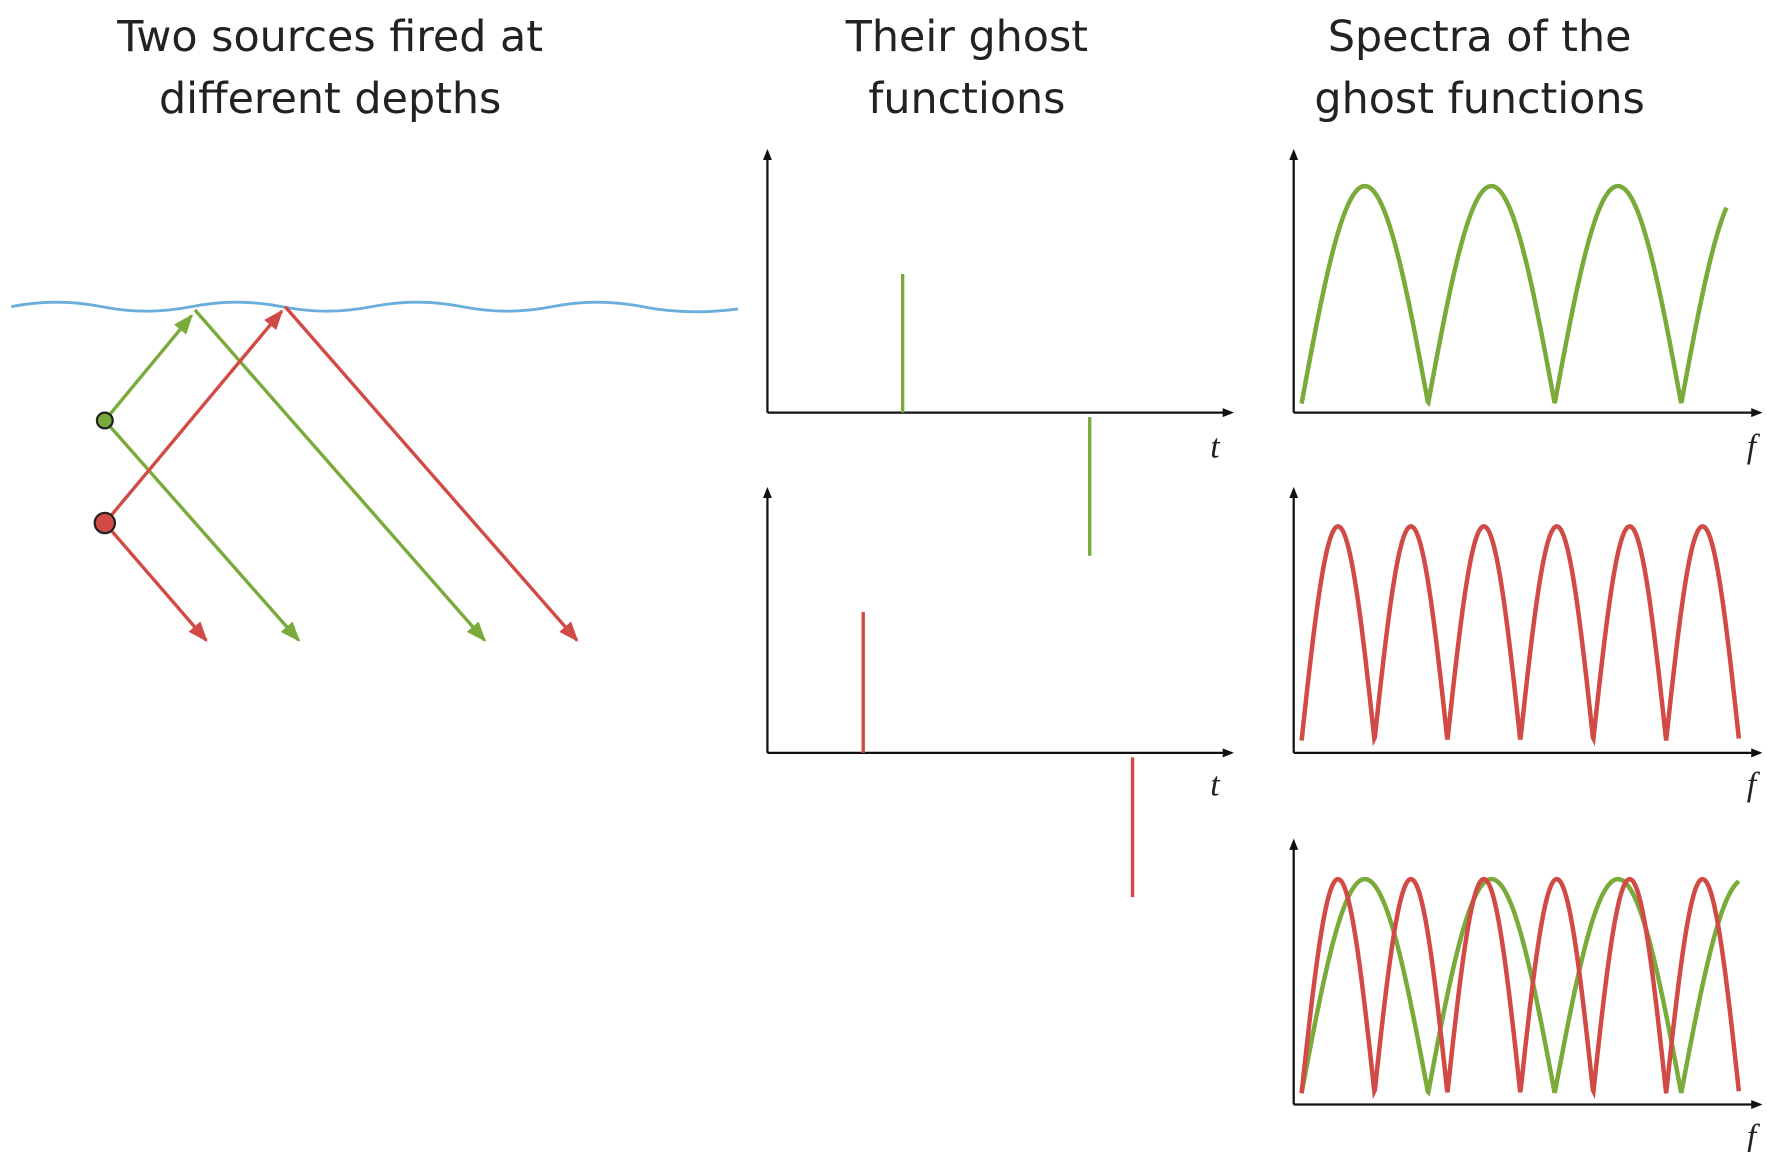 Image resolution: width=1767 pixels, height=1152 pixels. Describe the element at coordinates (330, 99) in the screenshot. I see `panel-title: different depths` at that location.